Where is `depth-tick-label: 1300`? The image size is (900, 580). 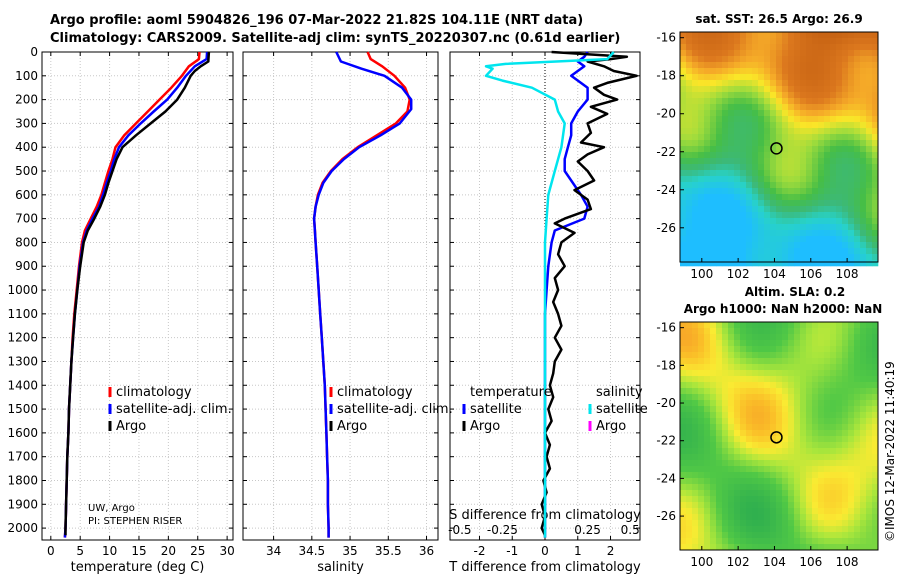 depth-tick-label: 1300 is located at coordinates (22, 361).